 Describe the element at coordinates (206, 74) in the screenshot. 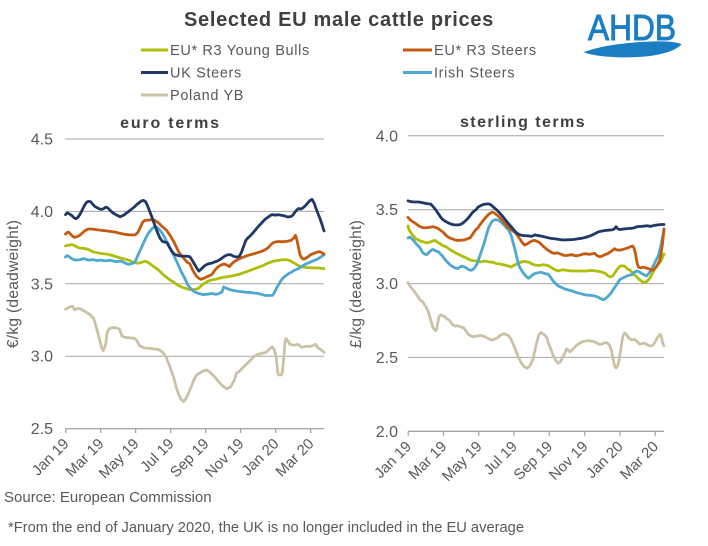

I see `svg-text: UK Steers` at that location.